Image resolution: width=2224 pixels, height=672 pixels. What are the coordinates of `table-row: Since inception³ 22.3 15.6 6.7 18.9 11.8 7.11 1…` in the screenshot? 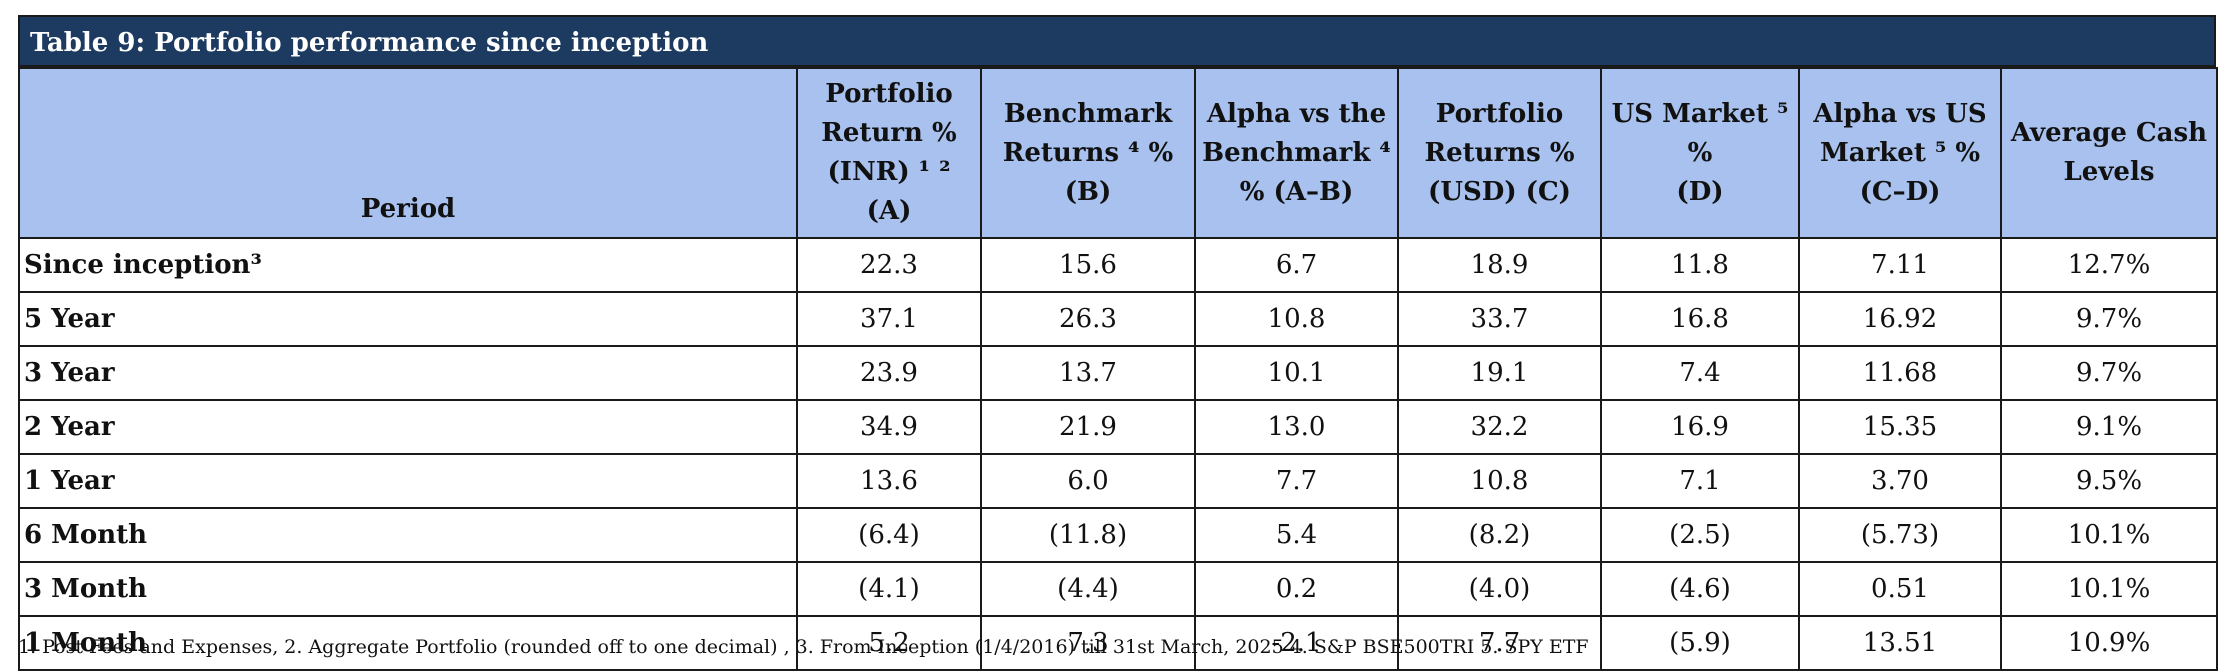 It's located at (1118, 265).